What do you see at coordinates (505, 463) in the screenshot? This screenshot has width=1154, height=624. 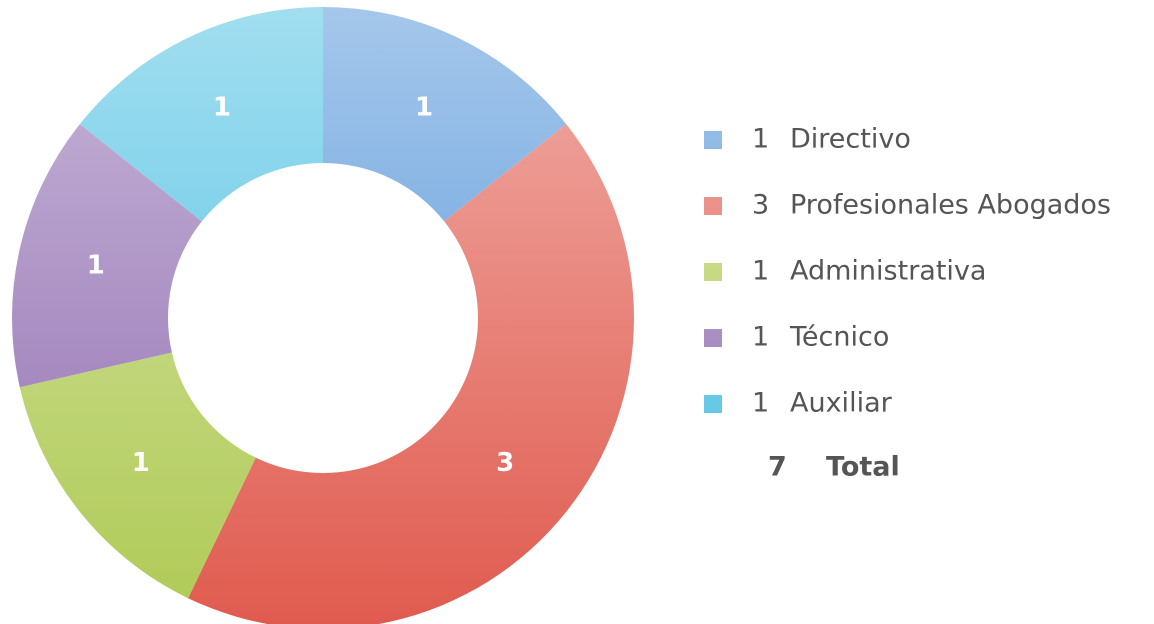 I see `data-label: 3` at bounding box center [505, 463].